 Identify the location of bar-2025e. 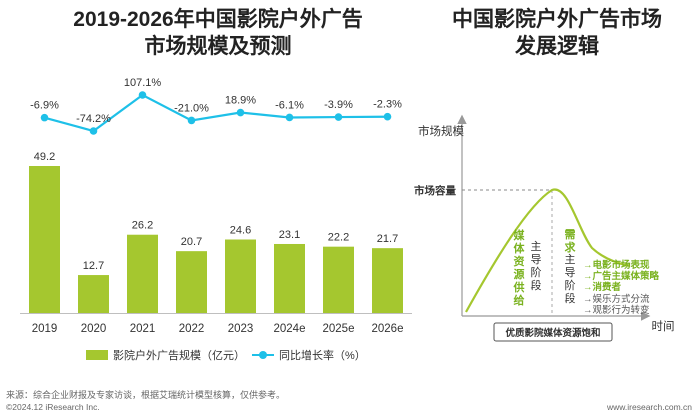
(338, 279).